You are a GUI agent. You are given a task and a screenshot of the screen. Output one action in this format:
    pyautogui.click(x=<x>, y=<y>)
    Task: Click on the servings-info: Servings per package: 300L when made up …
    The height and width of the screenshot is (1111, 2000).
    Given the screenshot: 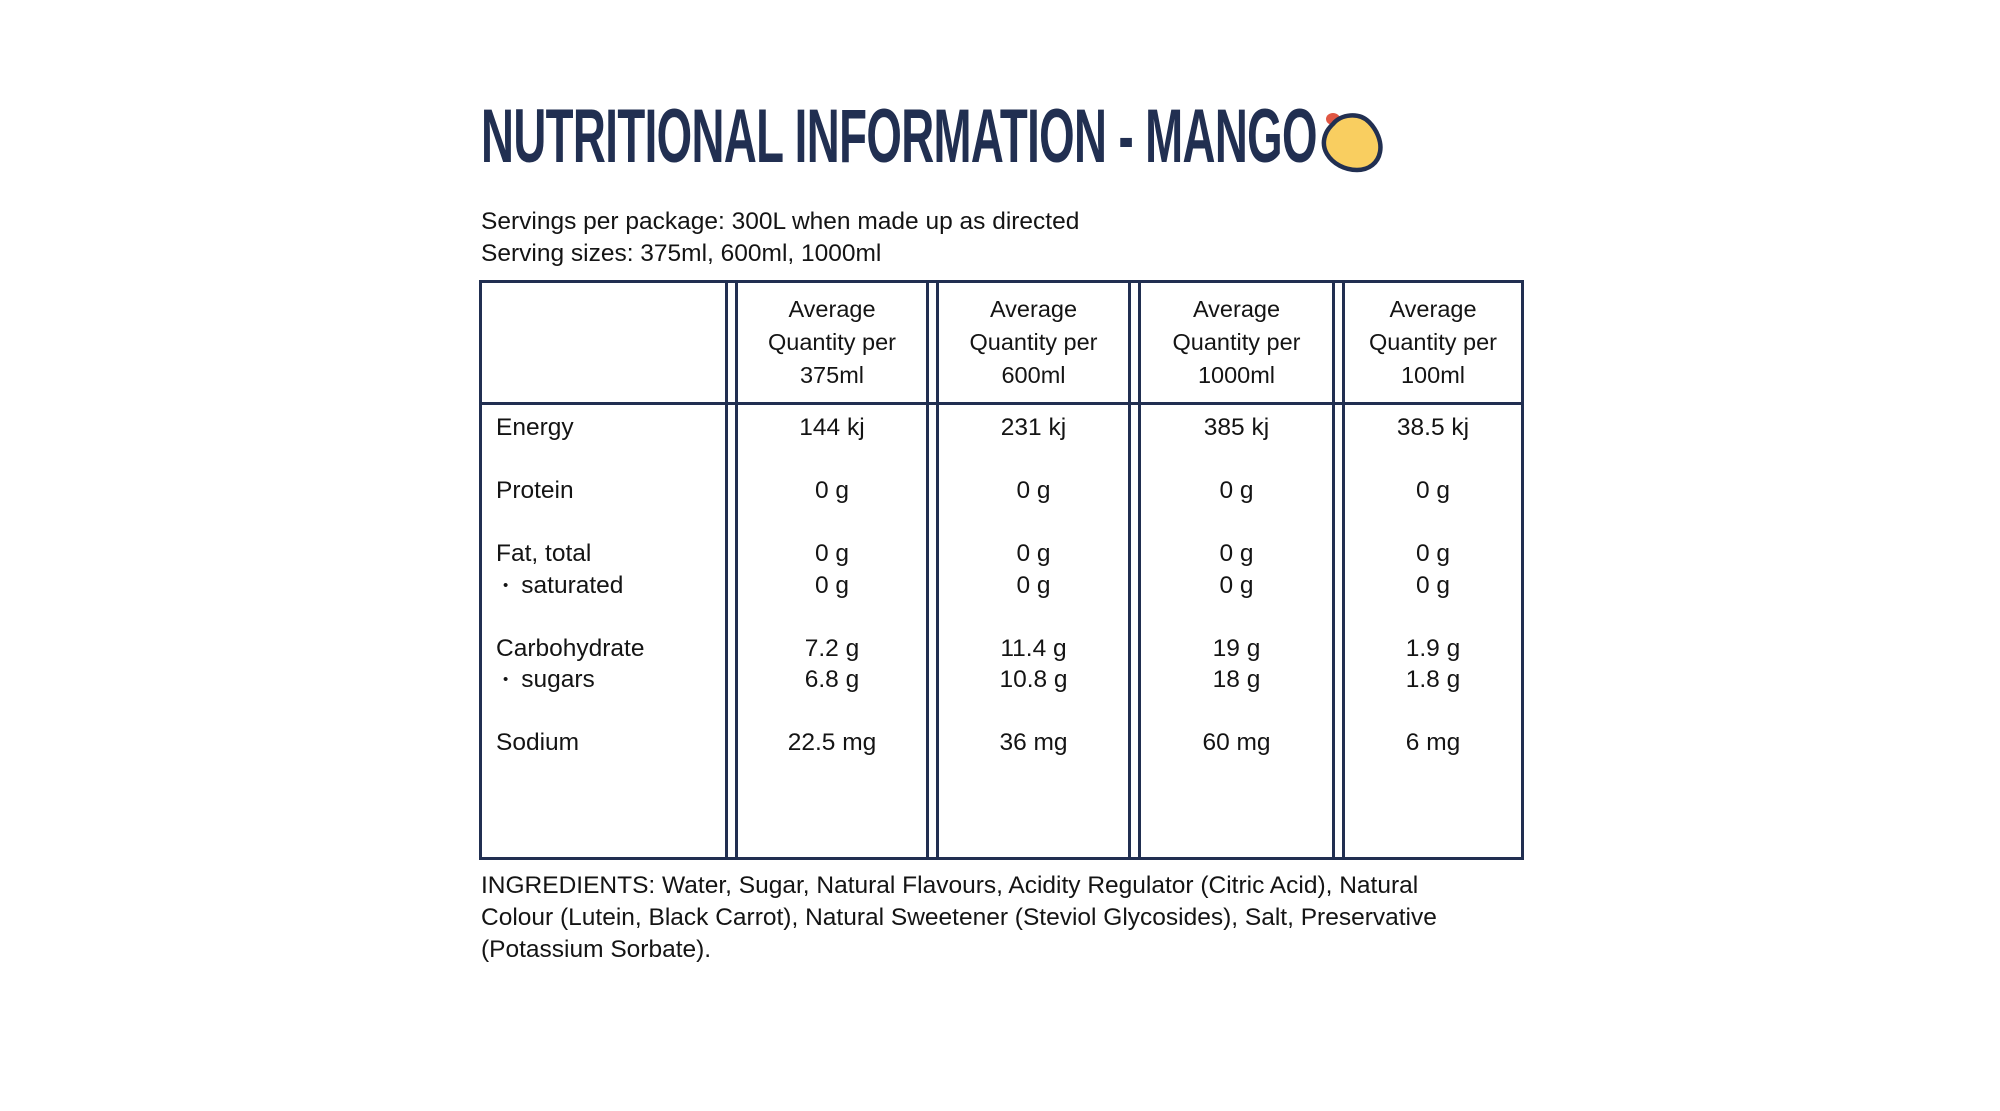 What is the action you would take?
    pyautogui.click(x=780, y=238)
    